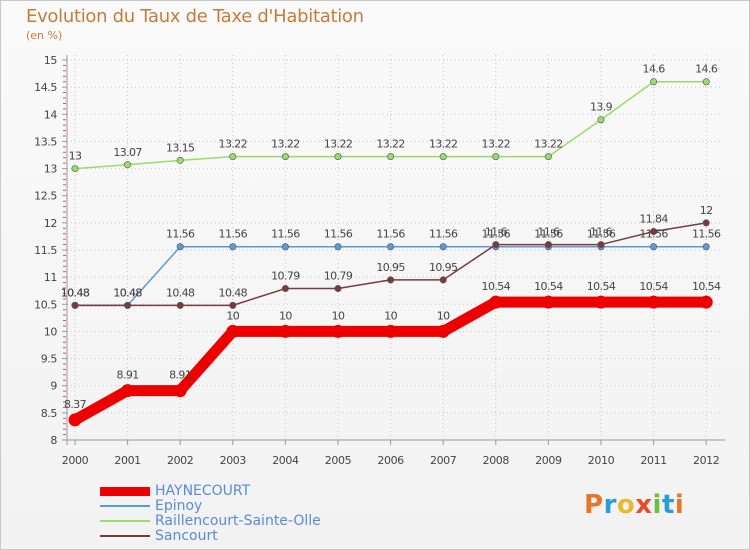  I want to click on data-label-raillencourt-sainte-olle: 13.07, so click(127, 152).